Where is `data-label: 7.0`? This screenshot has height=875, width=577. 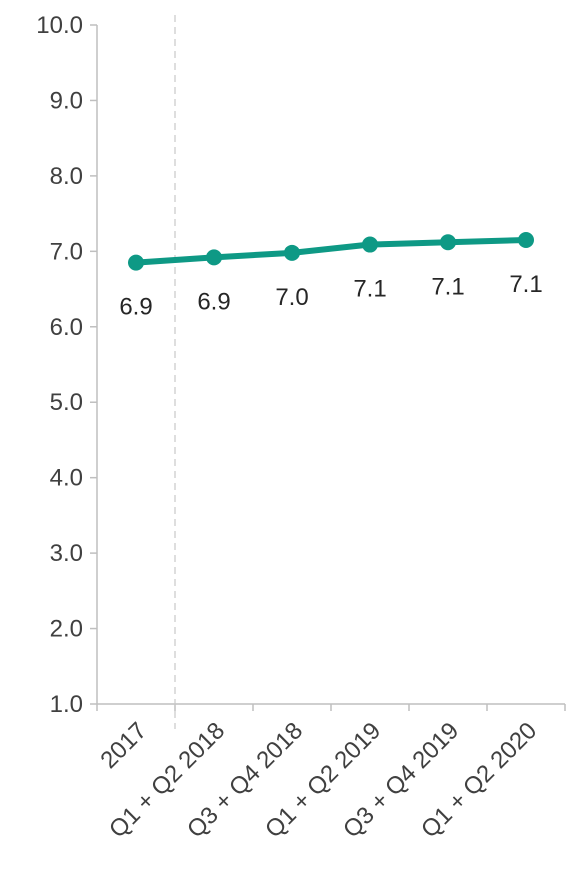
data-label: 7.0 is located at coordinates (291, 297).